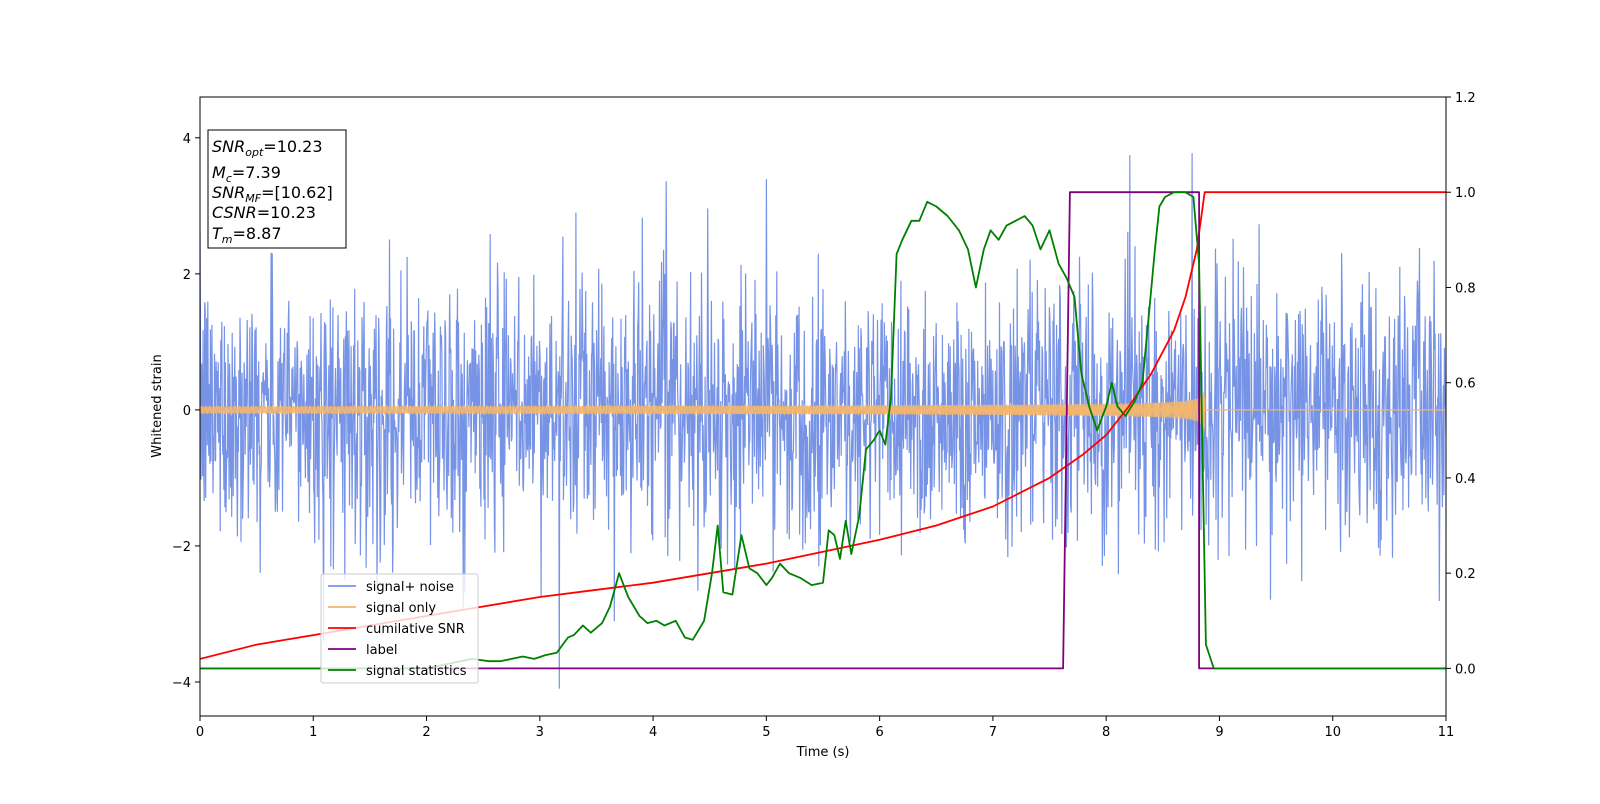  Describe the element at coordinates (267, 148) in the screenshot. I see `info-snr-opt: SNRopt=10.23` at that location.